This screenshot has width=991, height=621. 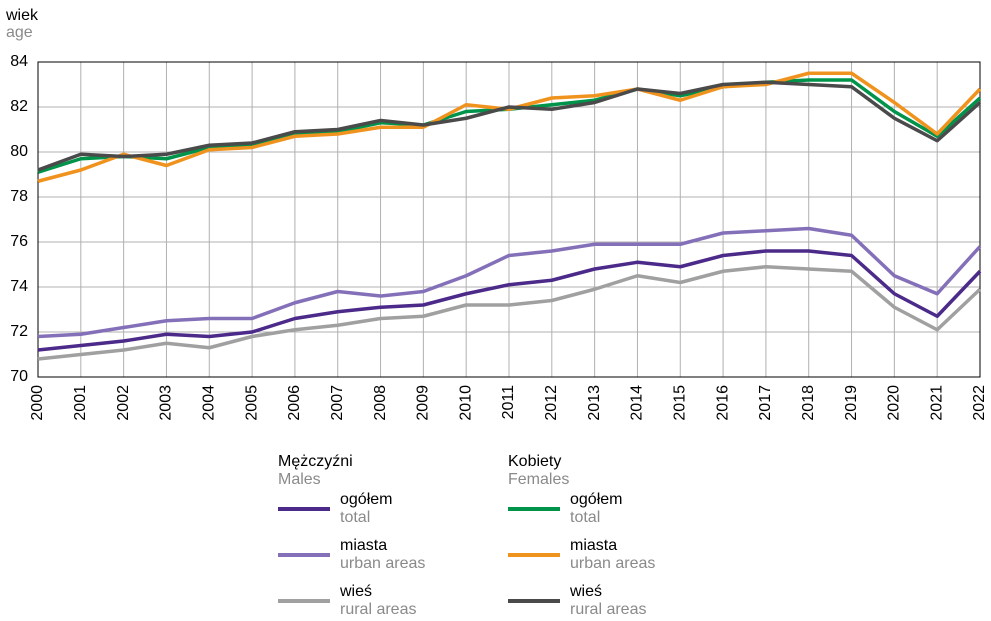 What do you see at coordinates (538, 479) in the screenshot?
I see `legend-group-subtitle: Females` at bounding box center [538, 479].